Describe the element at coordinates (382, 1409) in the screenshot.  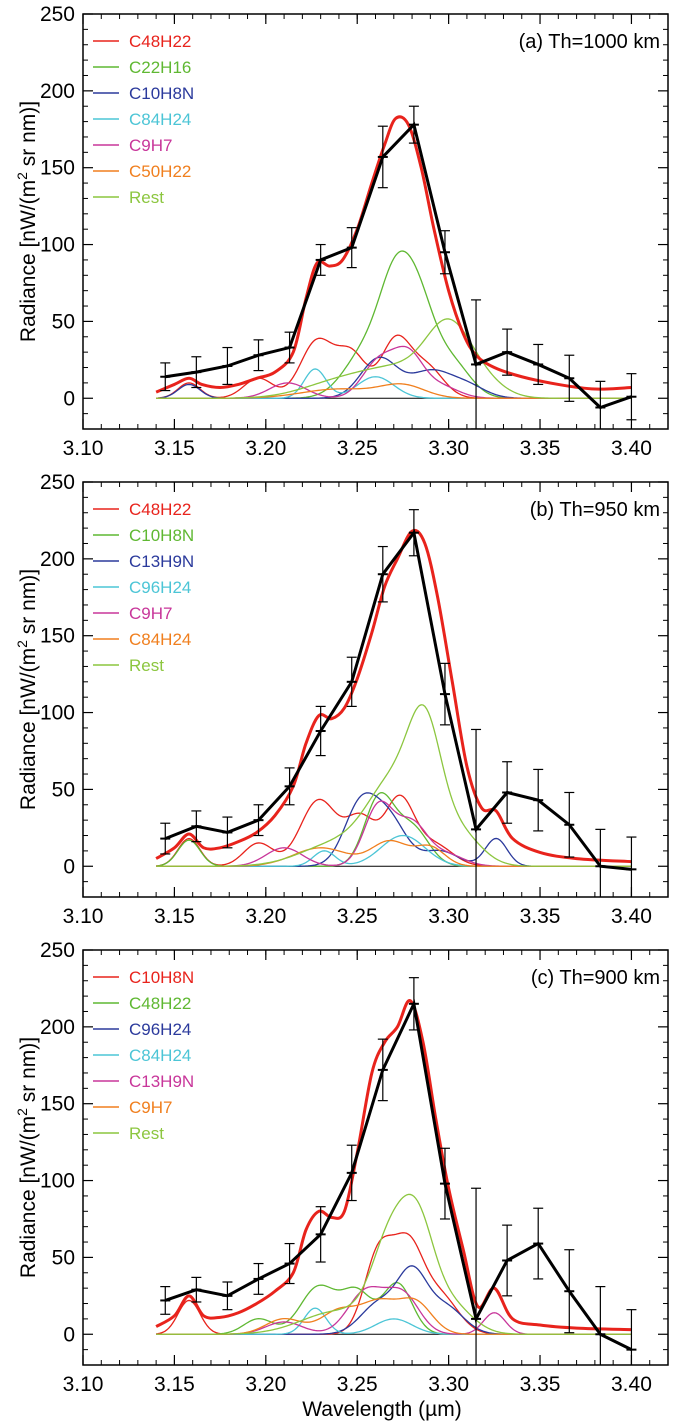
I see `x-axis-label: Wavelength (µm)` at that location.